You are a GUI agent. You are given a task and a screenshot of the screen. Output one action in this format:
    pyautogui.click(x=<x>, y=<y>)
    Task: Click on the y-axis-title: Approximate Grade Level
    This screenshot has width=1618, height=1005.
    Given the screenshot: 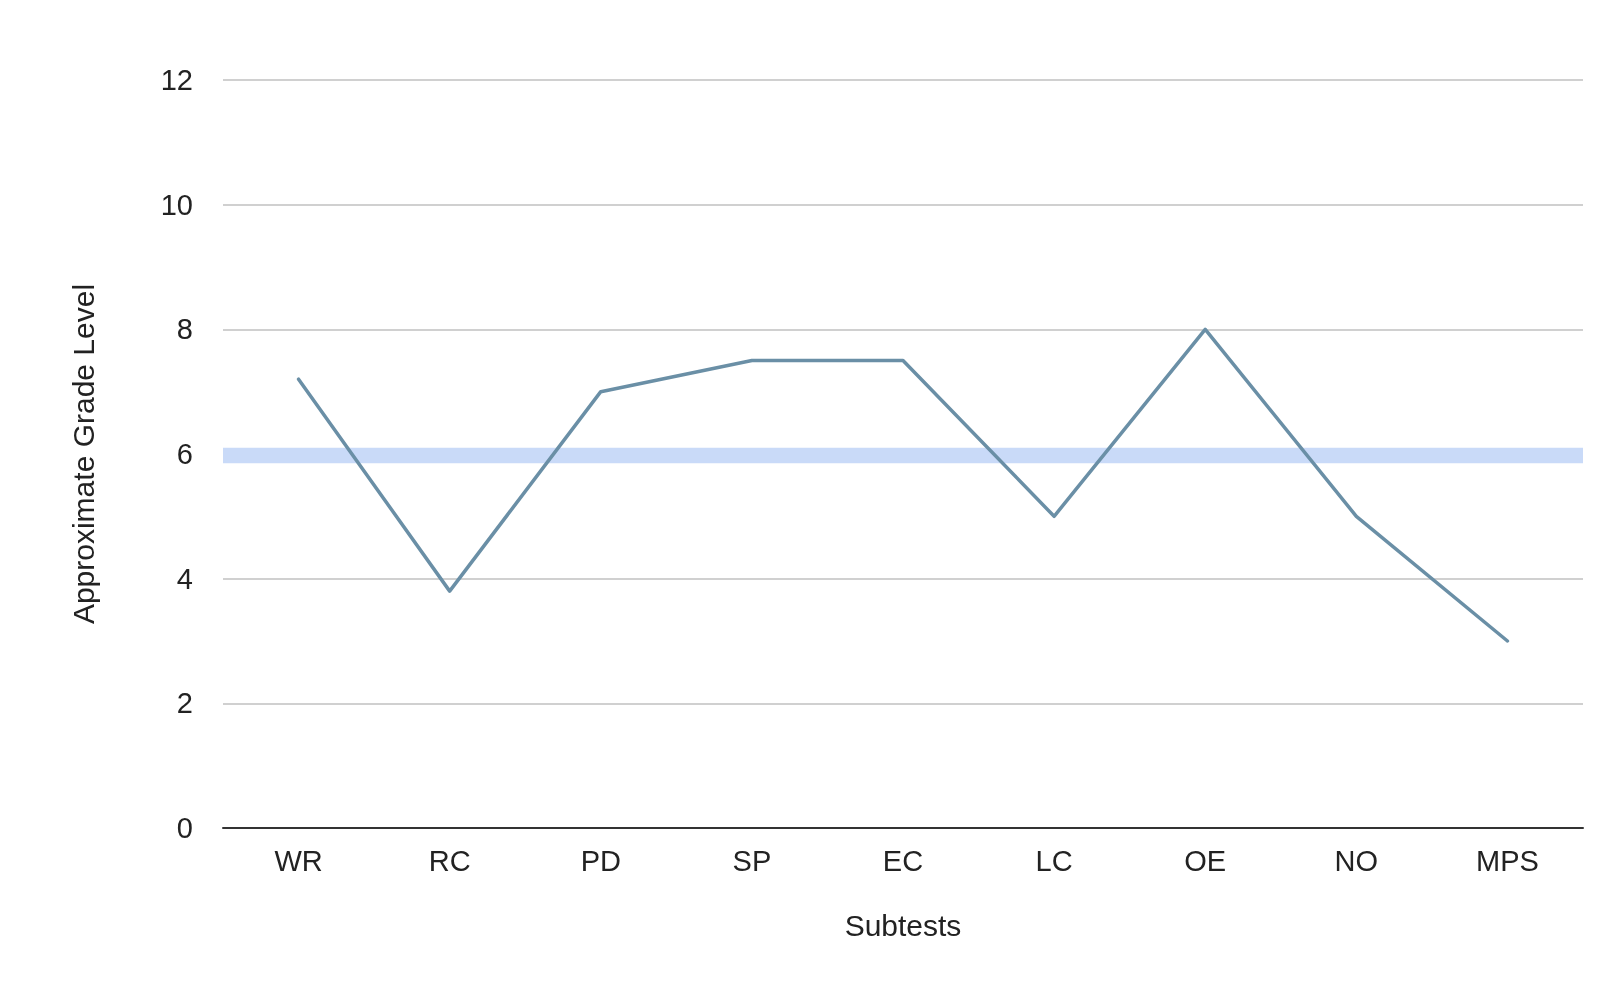 What is the action you would take?
    pyautogui.click(x=83, y=454)
    